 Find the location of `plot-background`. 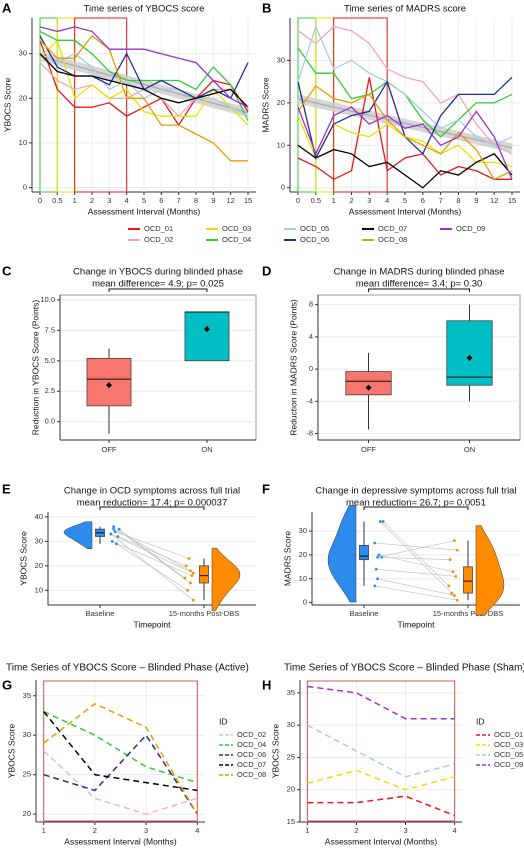

plot-background is located at coordinates (120, 751).